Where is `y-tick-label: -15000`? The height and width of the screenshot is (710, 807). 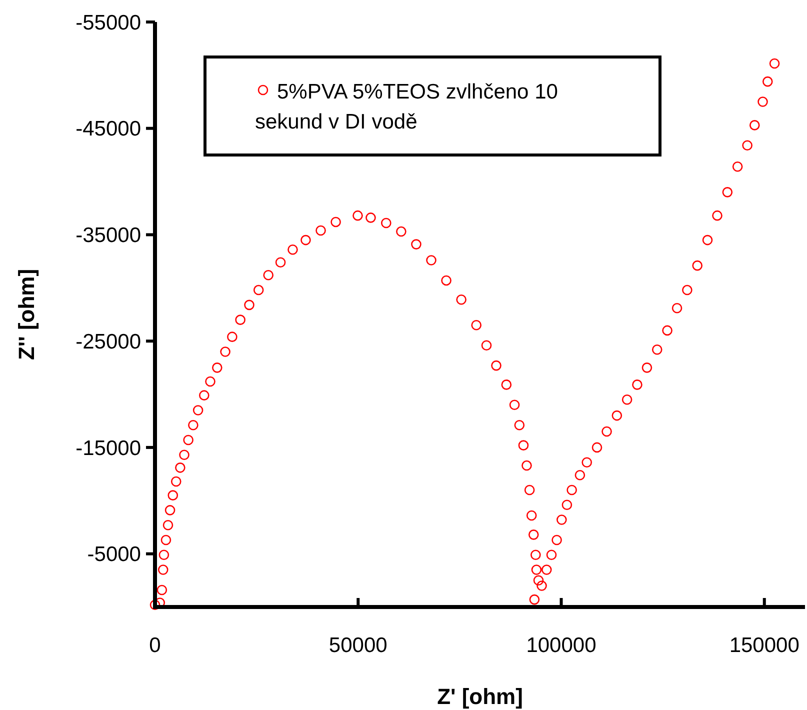
y-tick-label: -15000 is located at coordinates (108, 448).